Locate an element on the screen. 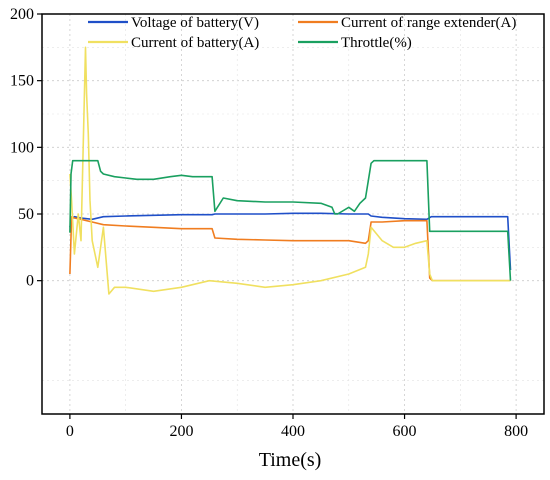 Image resolution: width=550 pixels, height=480 pixels. y-tick-label: 0 is located at coordinates (30, 281).